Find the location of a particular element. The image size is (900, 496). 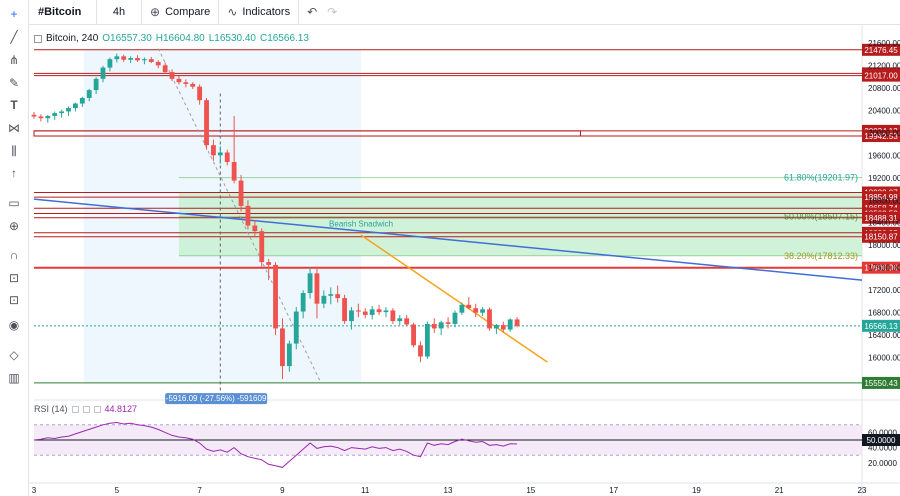

price-tick-label: 18000.00 is located at coordinates (884, 245).